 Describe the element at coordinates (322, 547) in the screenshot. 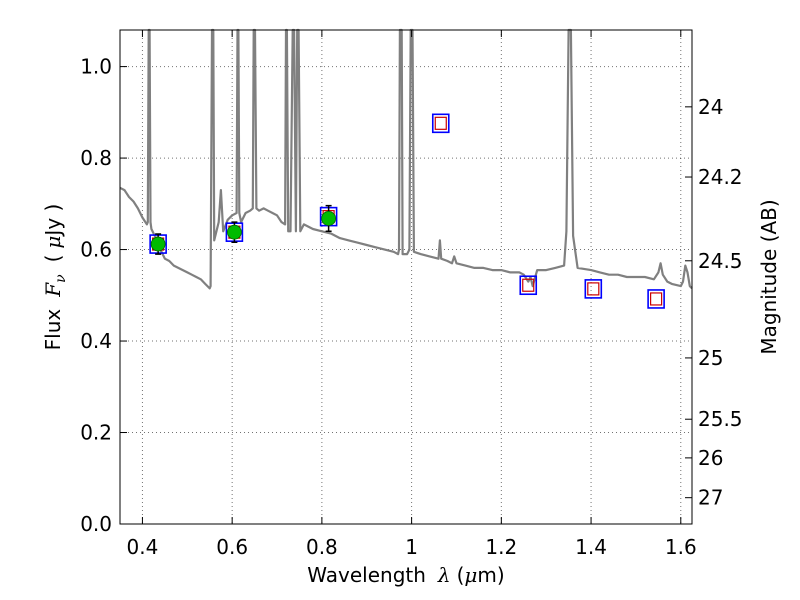

I see `x-tick-label: 0.8` at that location.